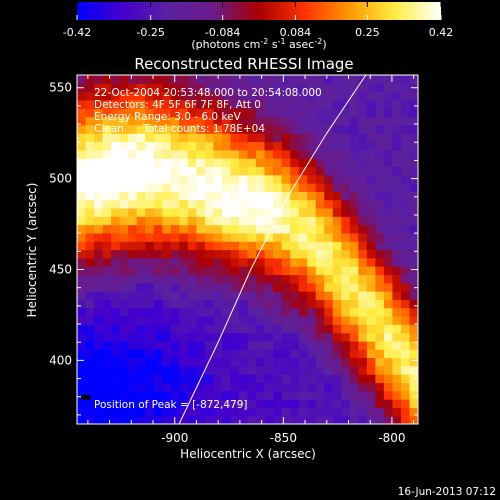 This screenshot has height=500, width=500. I want to click on colorbar-strip, so click(259, 11).